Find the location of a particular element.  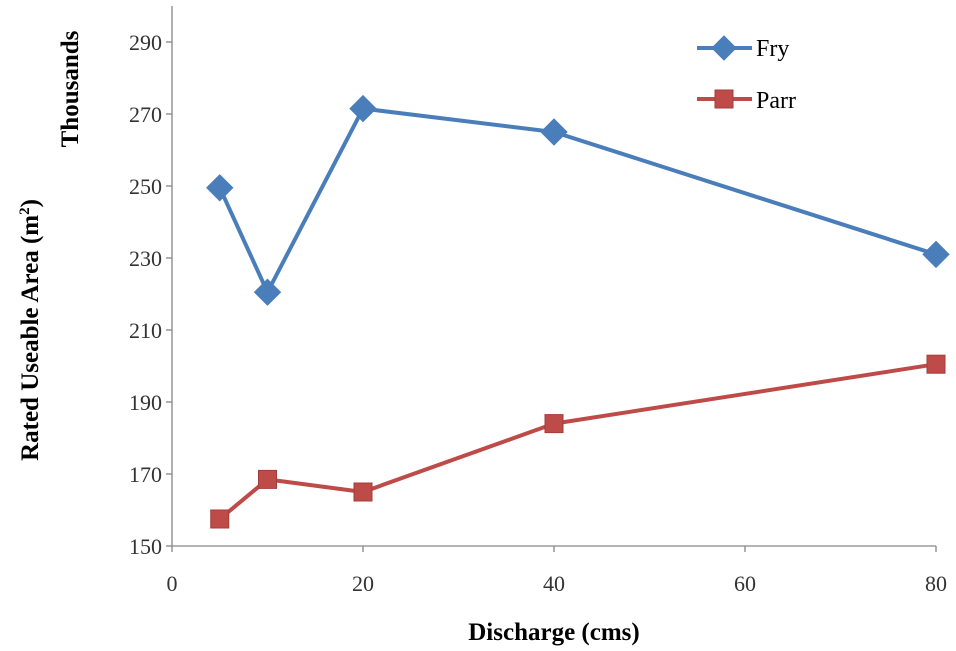

y-tick-label: 170 is located at coordinates (145, 474).